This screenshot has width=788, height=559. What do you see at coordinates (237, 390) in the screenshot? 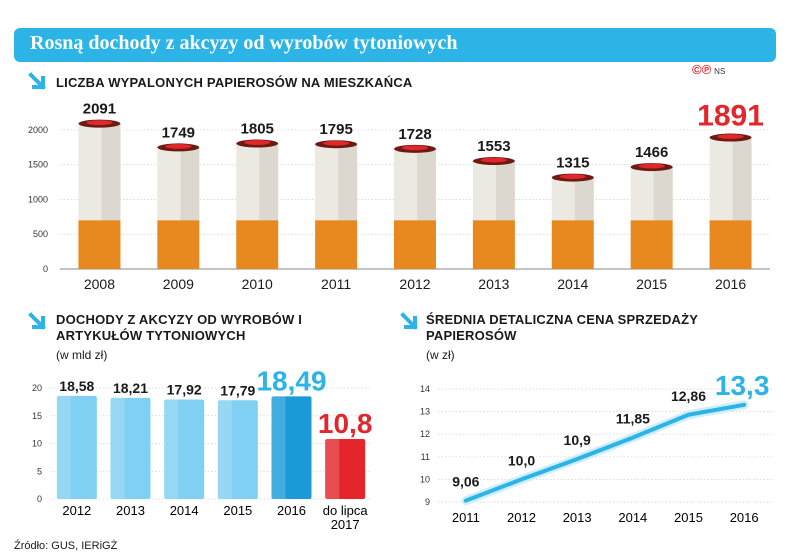
I see `data-label: 17,79` at bounding box center [237, 390].